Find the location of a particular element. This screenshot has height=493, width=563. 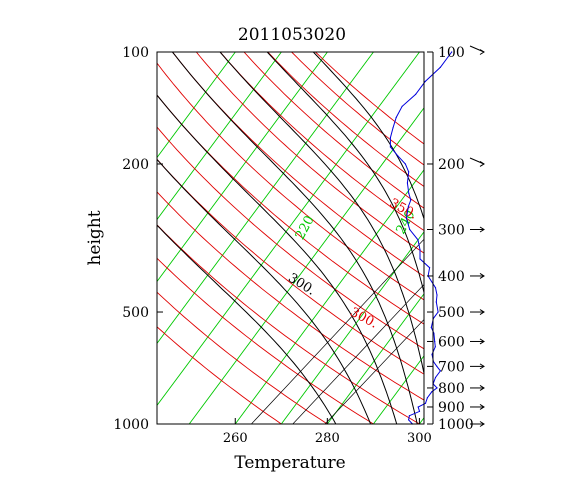

left-tick-label: 200 is located at coordinates (135, 165).